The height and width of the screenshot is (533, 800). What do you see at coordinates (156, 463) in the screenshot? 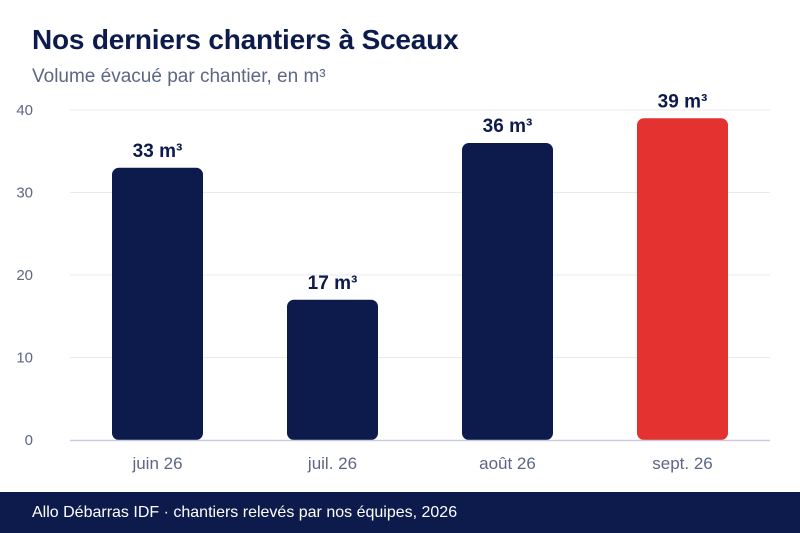
I see `x-tick-label: juin 26` at bounding box center [156, 463].